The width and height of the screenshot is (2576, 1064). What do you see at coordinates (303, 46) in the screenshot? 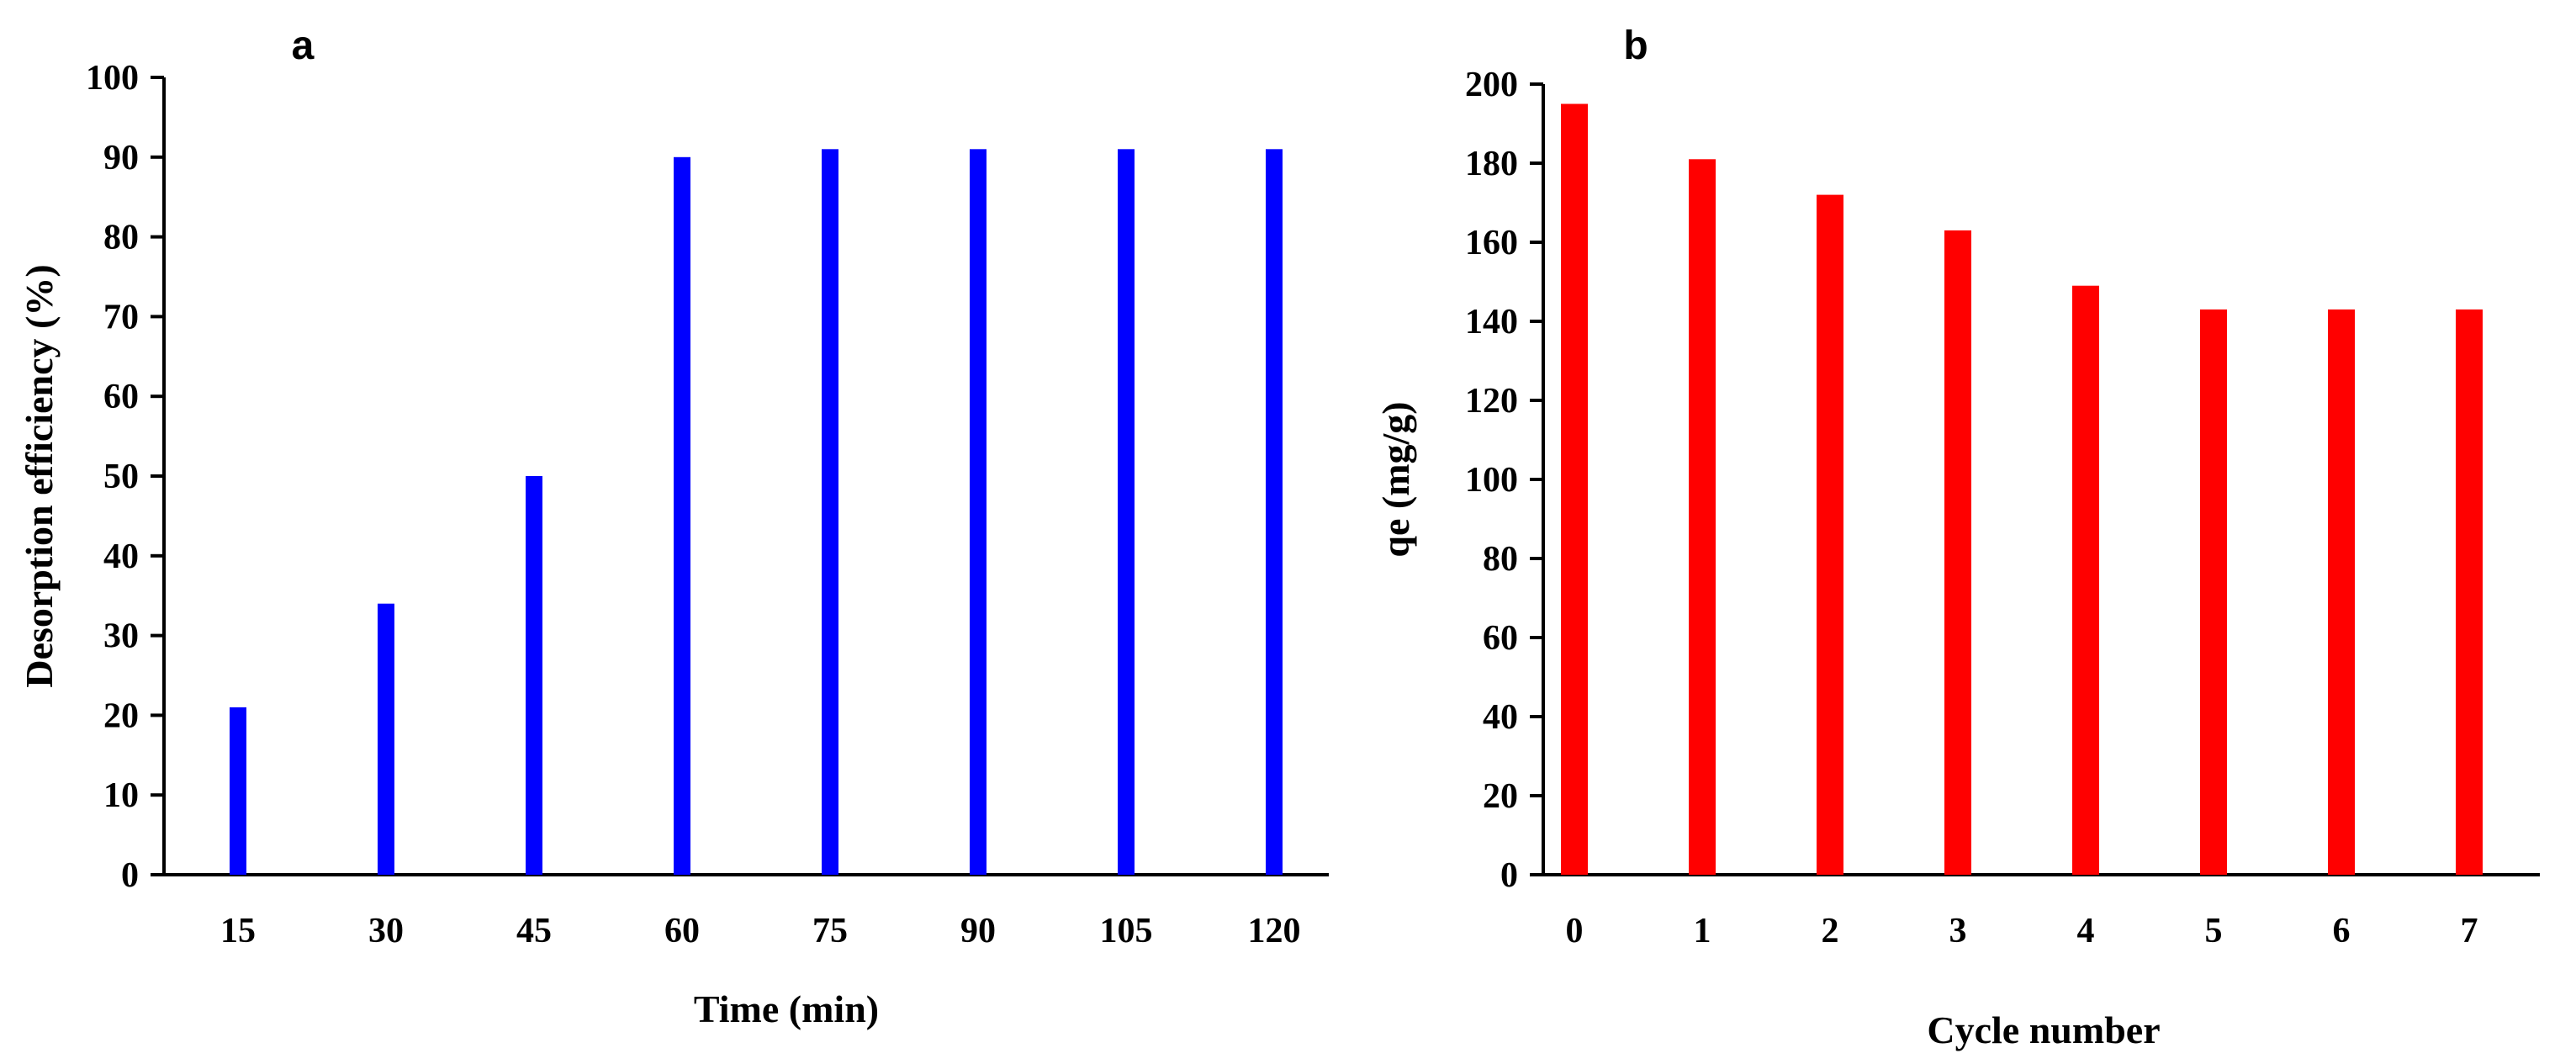
I see `panel-label-a: a` at bounding box center [303, 46].